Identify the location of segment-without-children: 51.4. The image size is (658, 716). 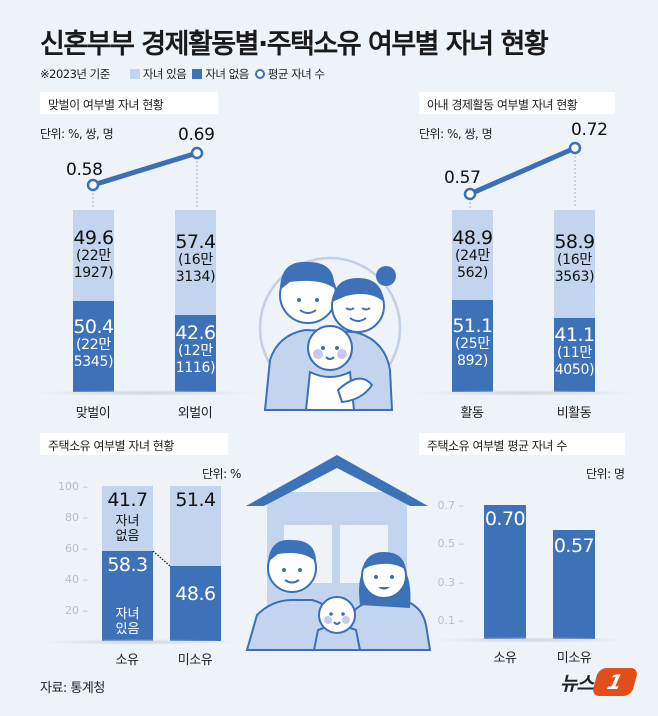
(195, 526).